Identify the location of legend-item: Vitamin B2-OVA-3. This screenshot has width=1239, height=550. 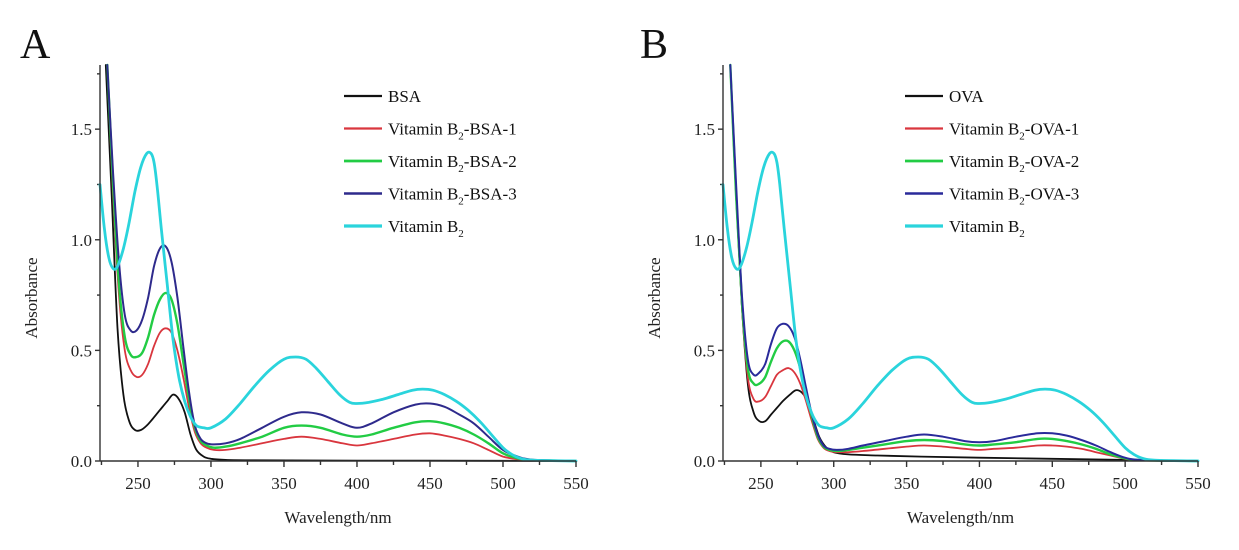
(992, 196).